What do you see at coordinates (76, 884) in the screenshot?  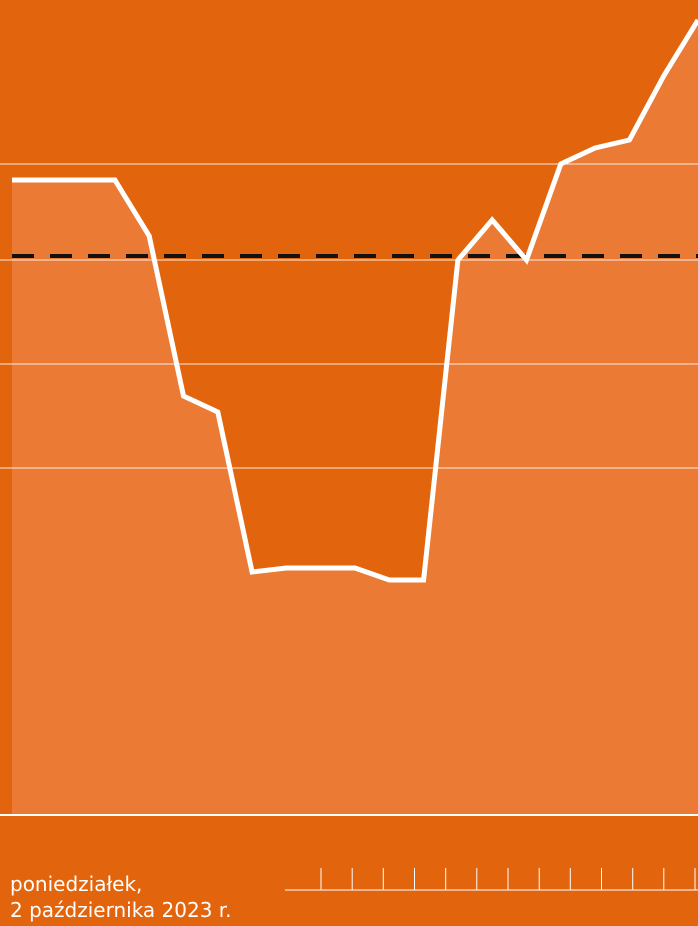 I see `date-label-line1: poniedziałek,` at bounding box center [76, 884].